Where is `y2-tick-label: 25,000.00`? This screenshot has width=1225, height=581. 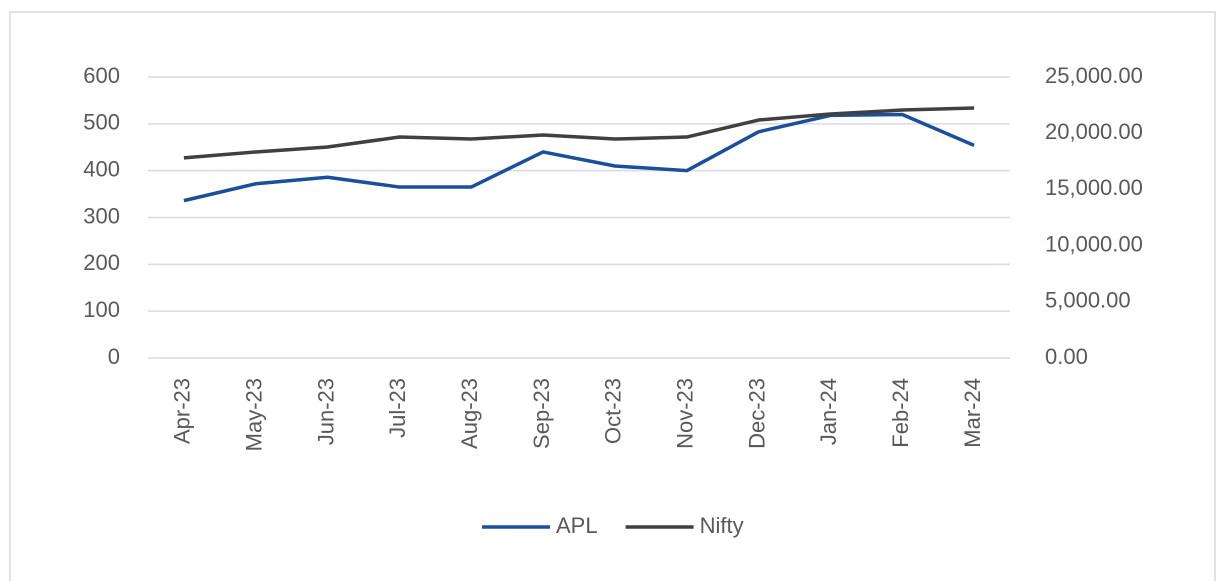 y2-tick-label: 25,000.00 is located at coordinates (1094, 75).